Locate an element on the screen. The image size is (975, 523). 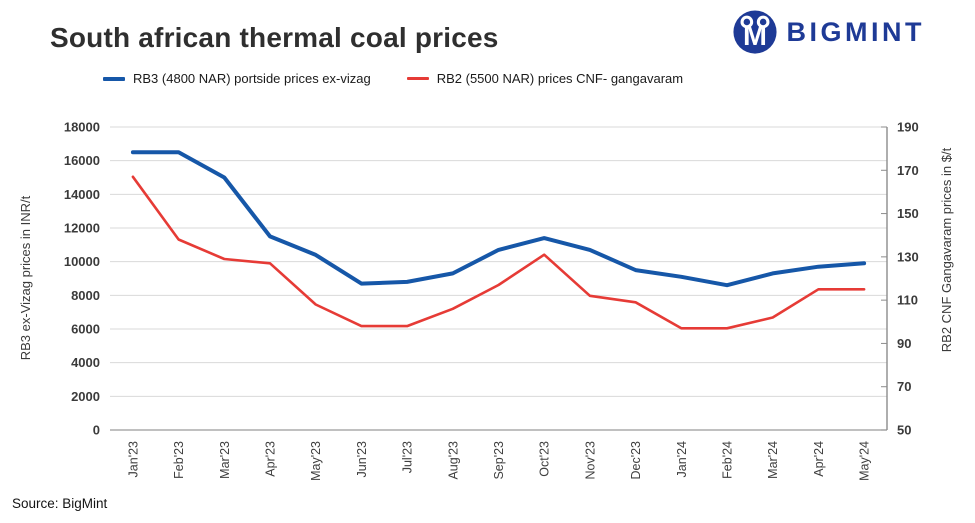
x-axis-tick-label: Feb'24 is located at coordinates (728, 460).